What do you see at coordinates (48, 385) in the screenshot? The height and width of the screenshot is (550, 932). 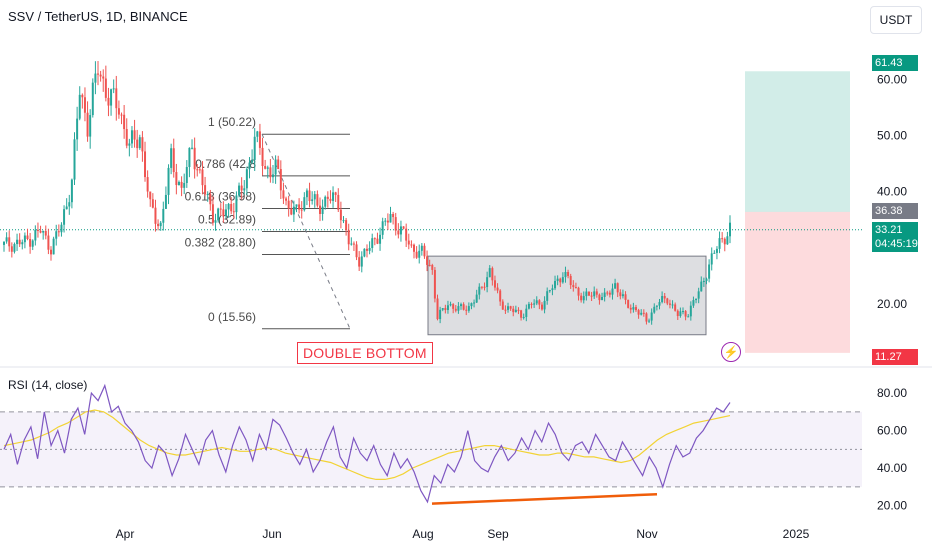 I see `rsi-title: RSI (14, close)` at bounding box center [48, 385].